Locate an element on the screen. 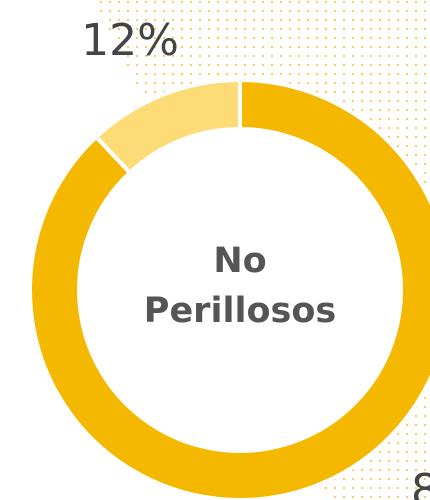 This screenshot has height=500, width=430. value-label: 88% is located at coordinates (420, 482).